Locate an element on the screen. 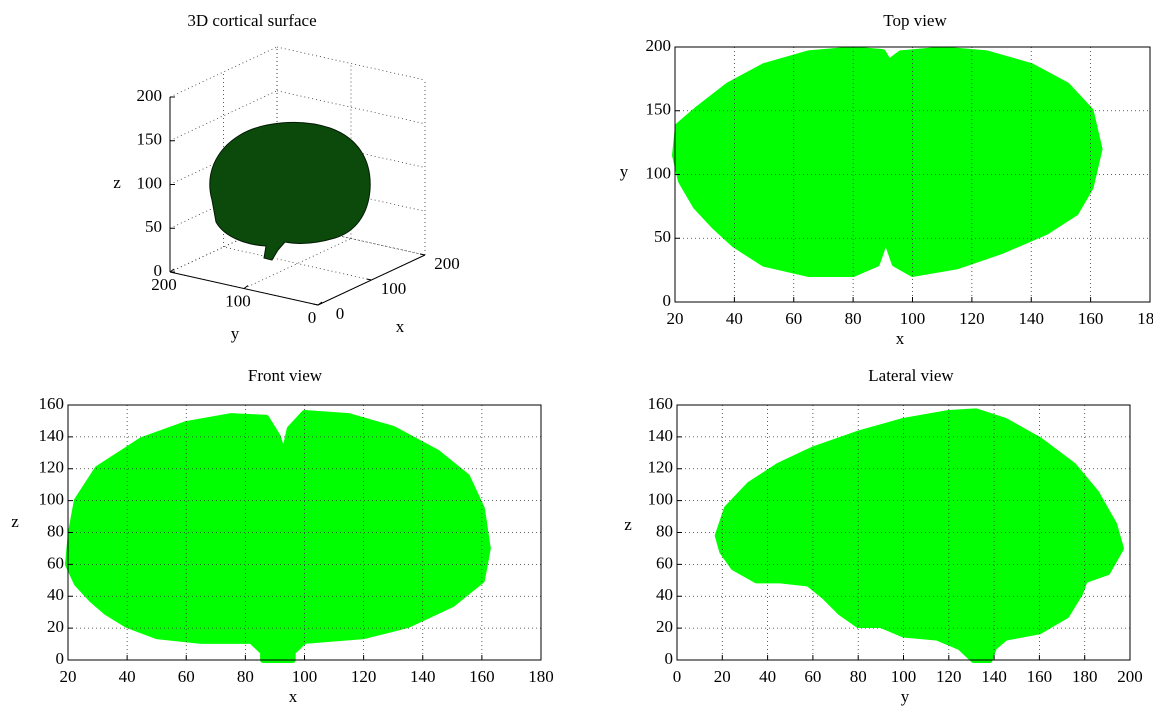 The height and width of the screenshot is (706, 1153). z-tick-label: 150 is located at coordinates (150, 139).